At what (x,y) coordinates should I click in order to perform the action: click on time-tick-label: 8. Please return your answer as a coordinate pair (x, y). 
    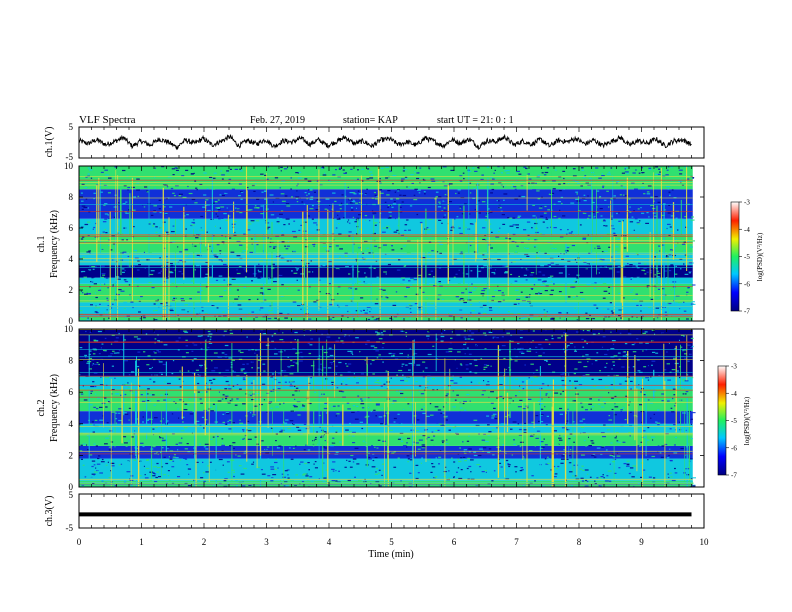
    Looking at the image, I should click on (579, 542).